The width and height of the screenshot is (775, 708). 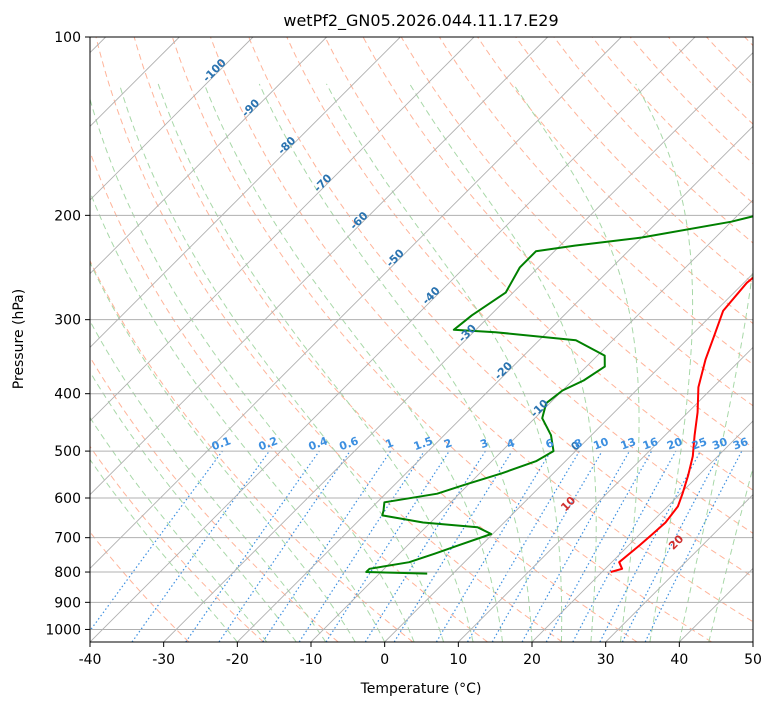 What do you see at coordinates (67, 334) in the screenshot?
I see `y-axis: 100 200 300 400 500 600 700 800 900 1000` at bounding box center [67, 334].